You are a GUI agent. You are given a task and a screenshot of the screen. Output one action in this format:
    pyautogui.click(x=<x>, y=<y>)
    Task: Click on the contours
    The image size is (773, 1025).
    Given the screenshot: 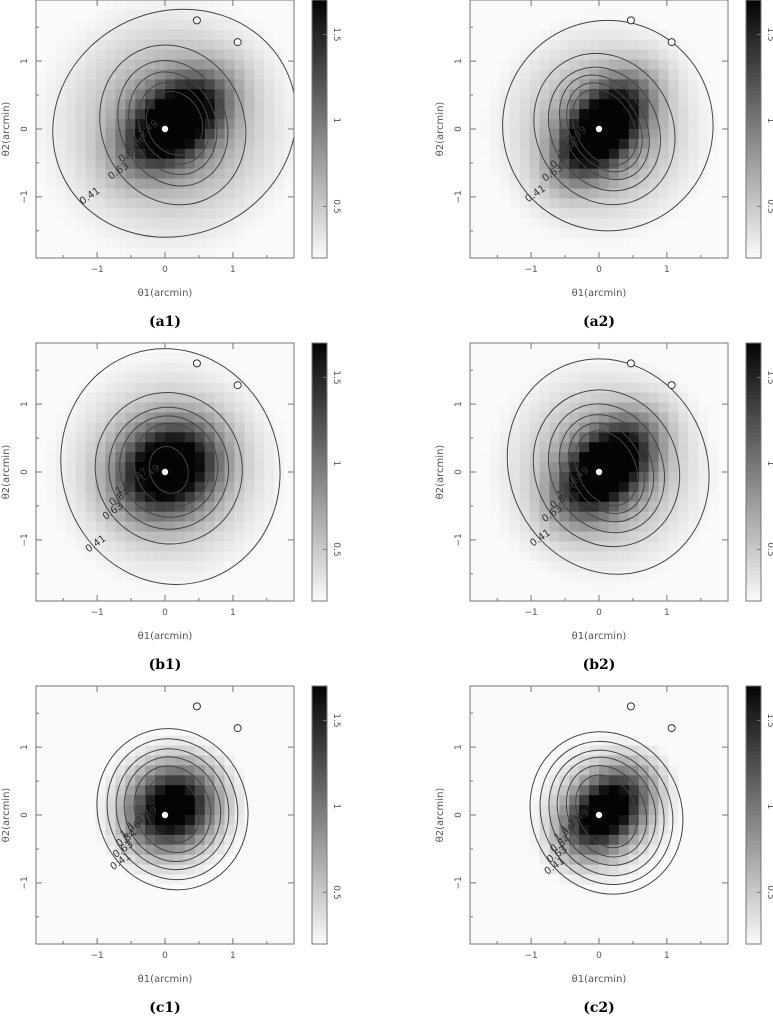 What is the action you would take?
    pyautogui.click(x=170, y=466)
    